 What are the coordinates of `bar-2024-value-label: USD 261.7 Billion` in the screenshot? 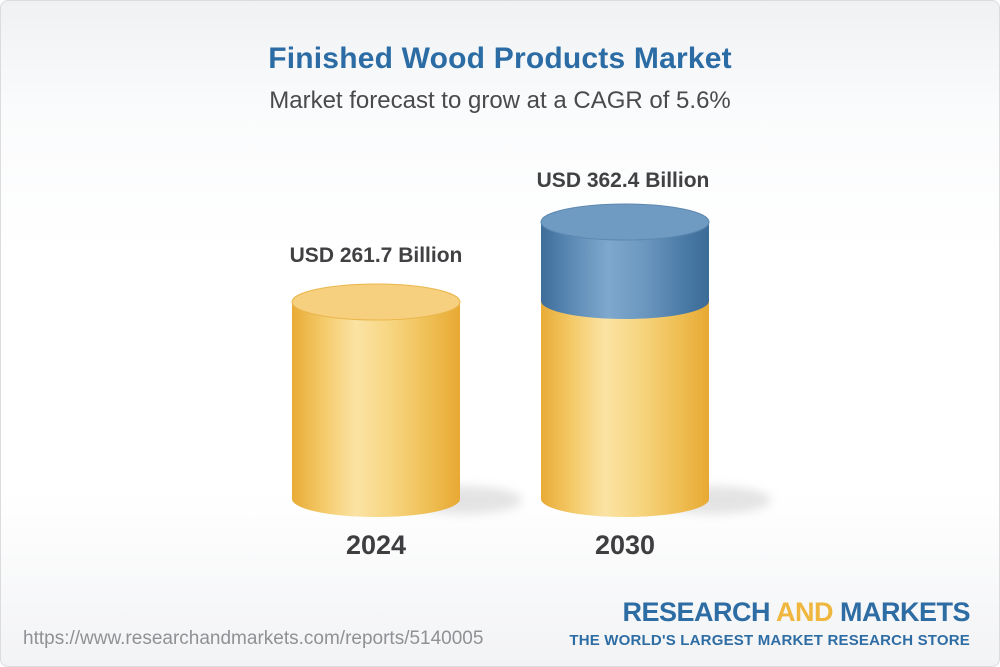 It's located at (376, 255).